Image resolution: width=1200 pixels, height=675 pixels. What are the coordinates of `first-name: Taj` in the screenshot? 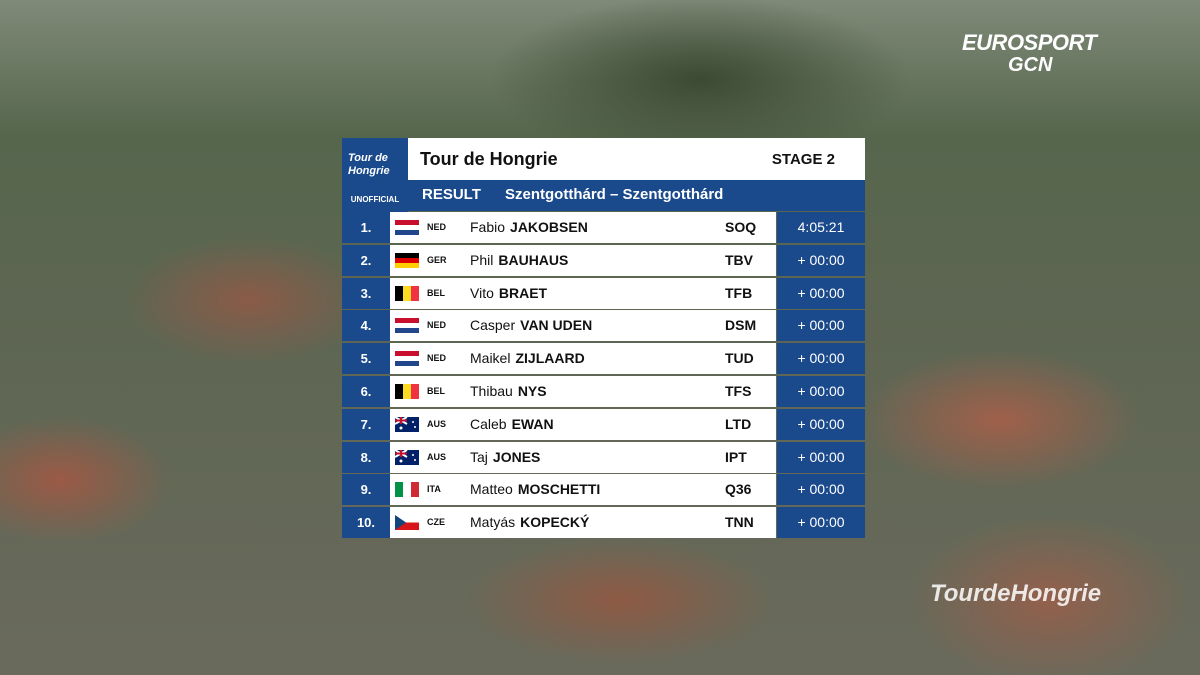 It's located at (479, 456).